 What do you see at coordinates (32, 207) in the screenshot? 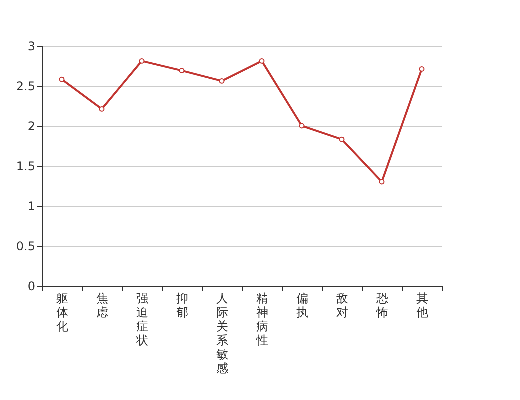
I see `y-tick-label: 1` at bounding box center [32, 207].